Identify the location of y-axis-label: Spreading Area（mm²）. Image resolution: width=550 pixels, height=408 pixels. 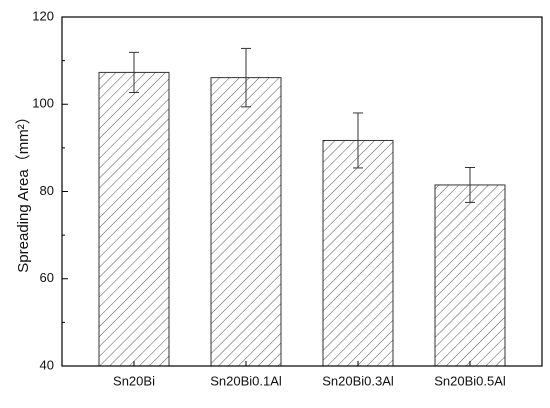
(23, 190).